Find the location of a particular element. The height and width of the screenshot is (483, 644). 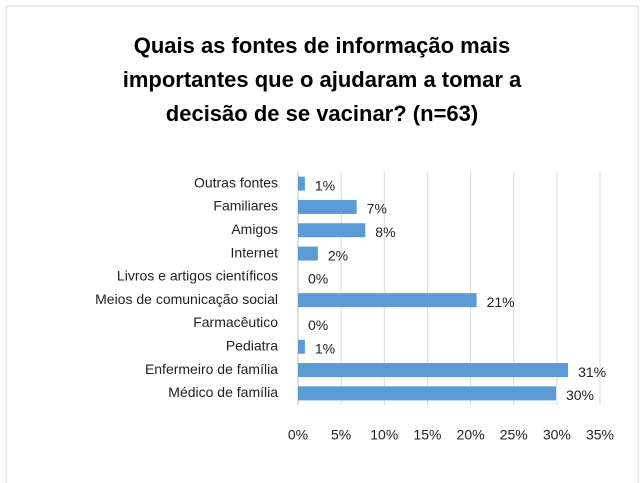

y-tick-label: Enfermeiro de família is located at coordinates (211, 369).